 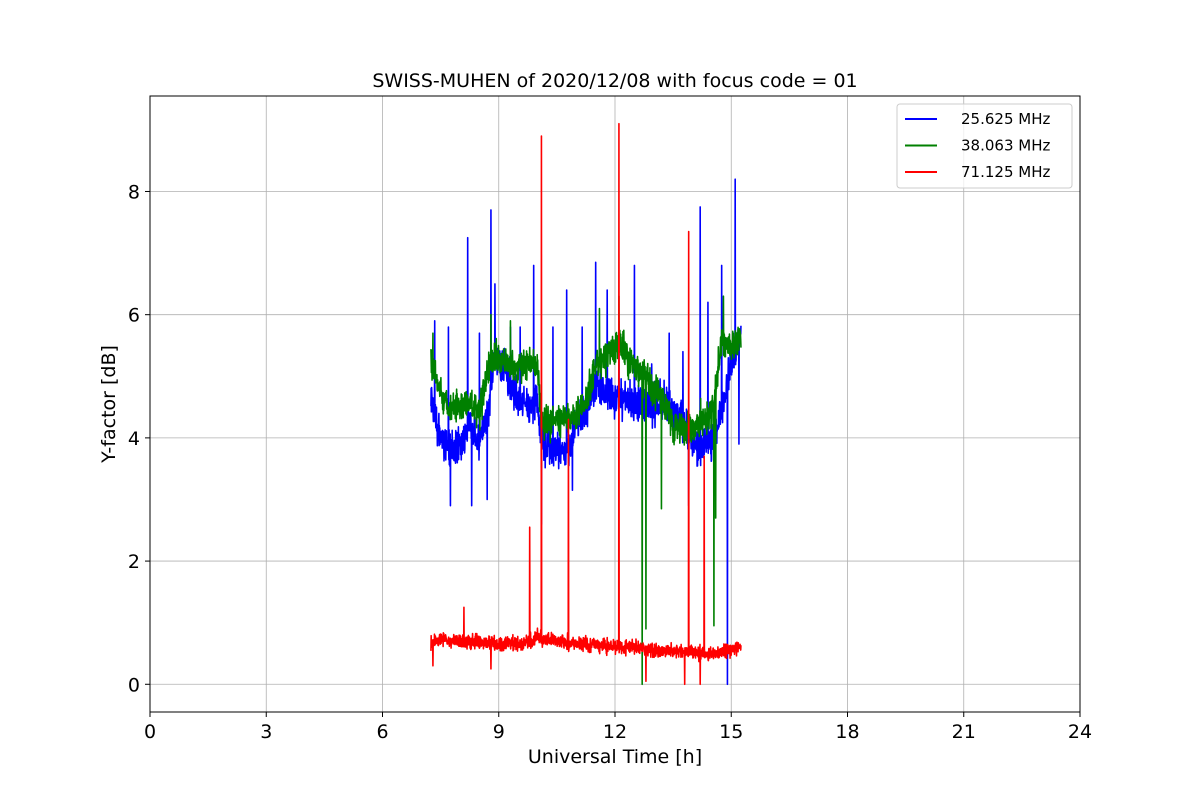 I want to click on x-tick-label: 0, so click(x=150, y=732).